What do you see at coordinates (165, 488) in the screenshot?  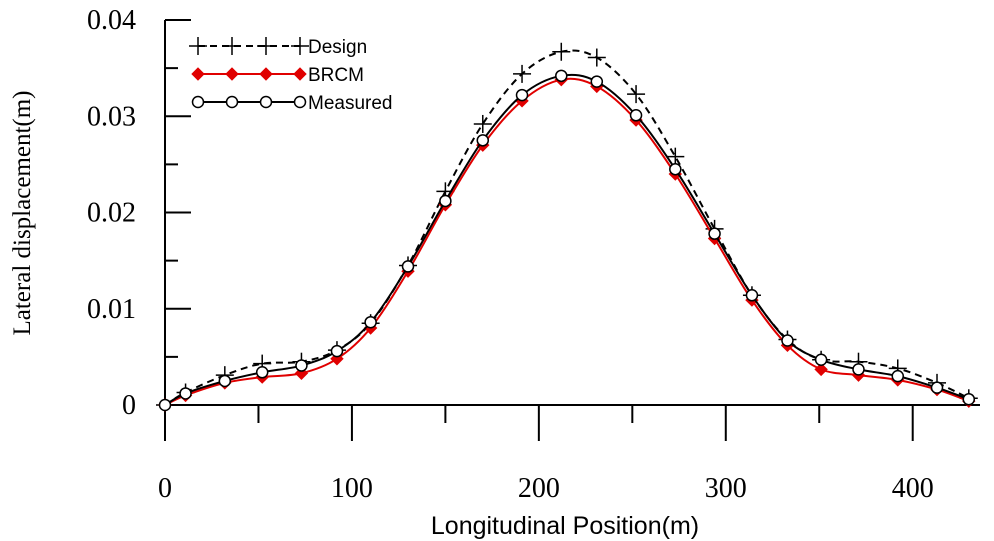 I see `x-tick-label: 0` at bounding box center [165, 488].